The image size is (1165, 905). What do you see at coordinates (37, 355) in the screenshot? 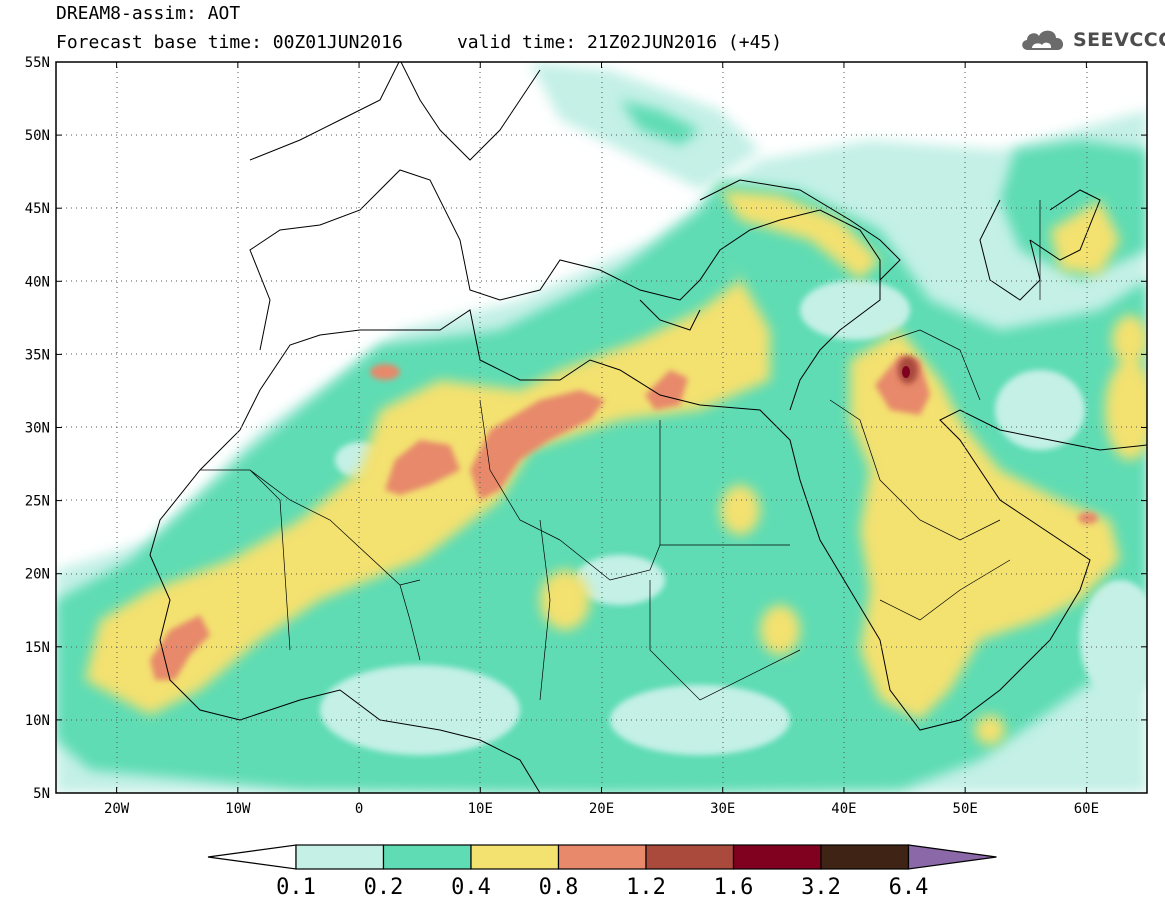
I see `lat-label: 35N` at bounding box center [37, 355].